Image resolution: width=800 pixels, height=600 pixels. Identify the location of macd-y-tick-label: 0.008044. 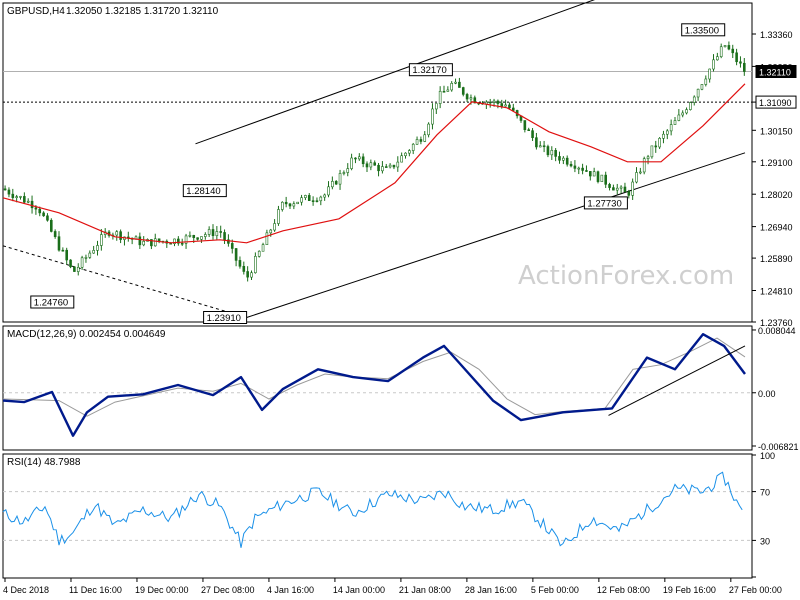
(777, 331).